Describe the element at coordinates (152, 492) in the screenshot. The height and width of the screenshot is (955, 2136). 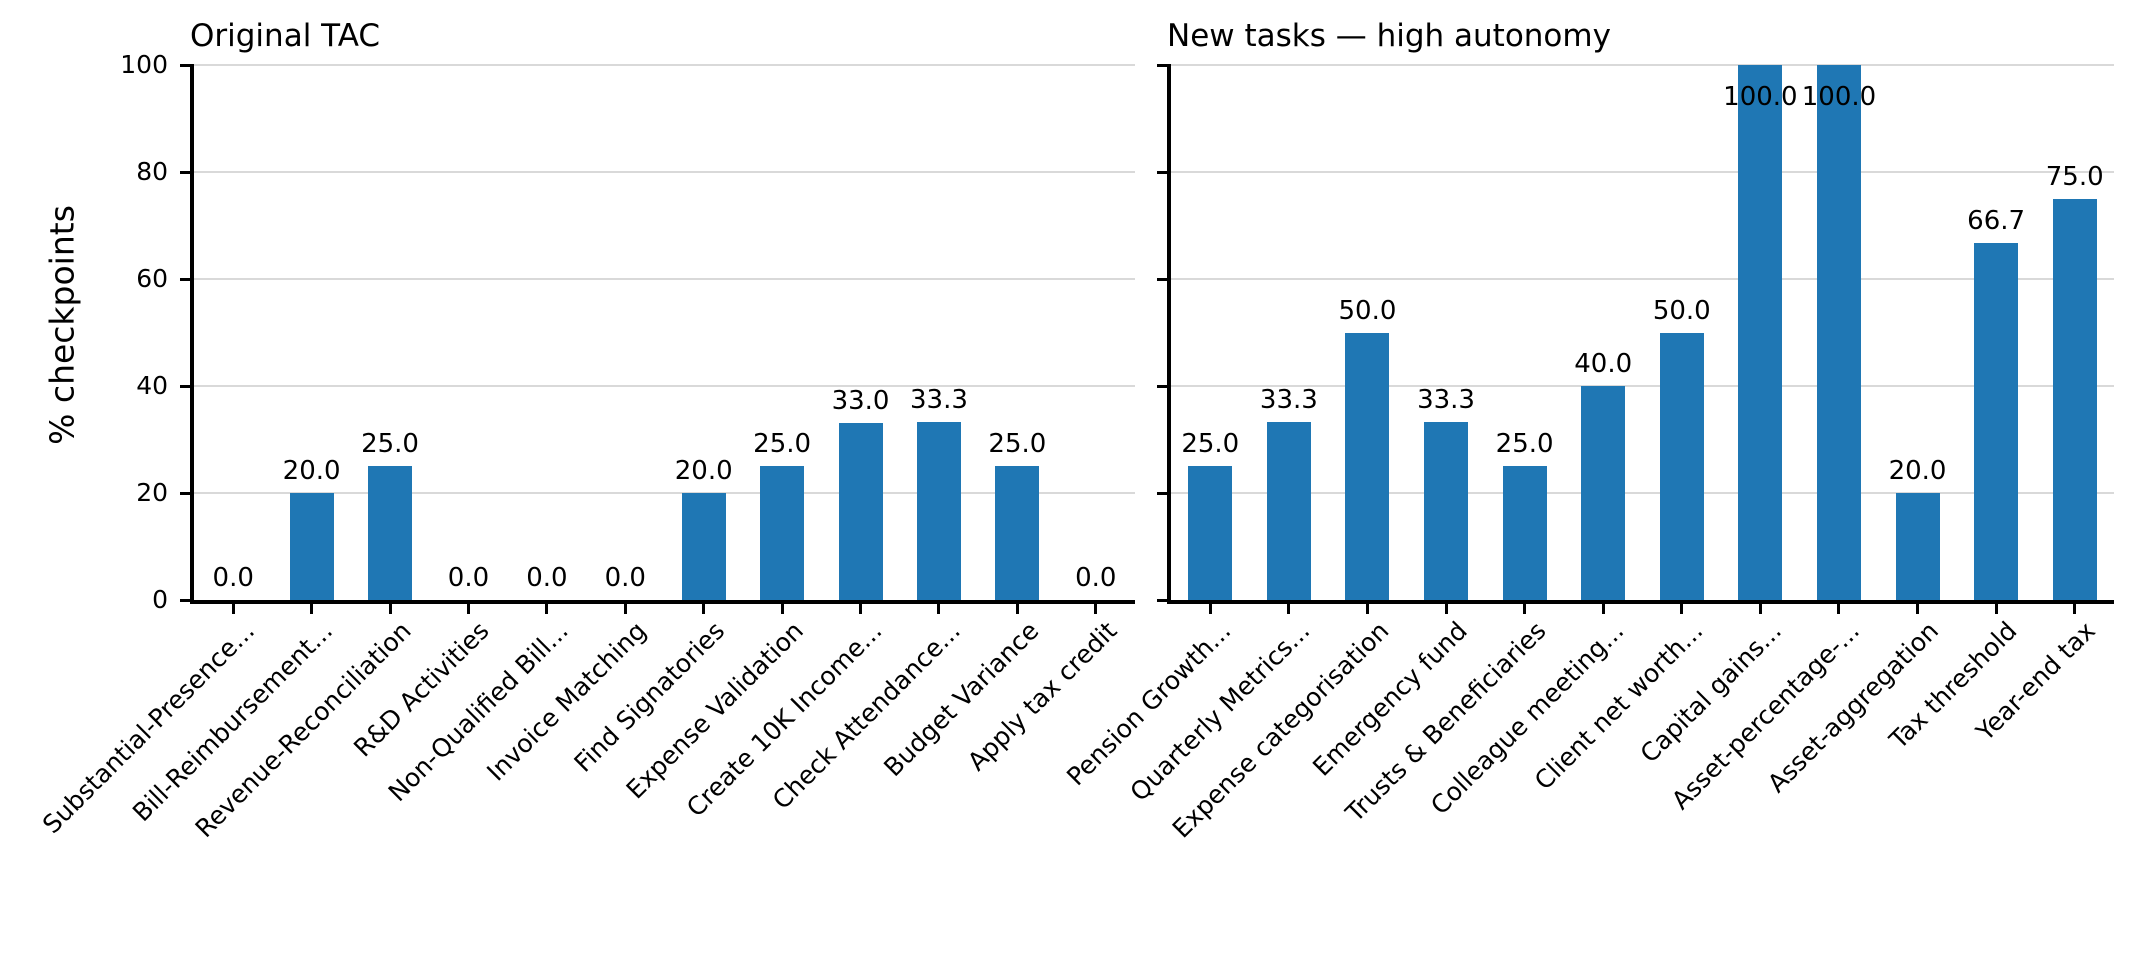
I see `yticklabel: 20` at that location.